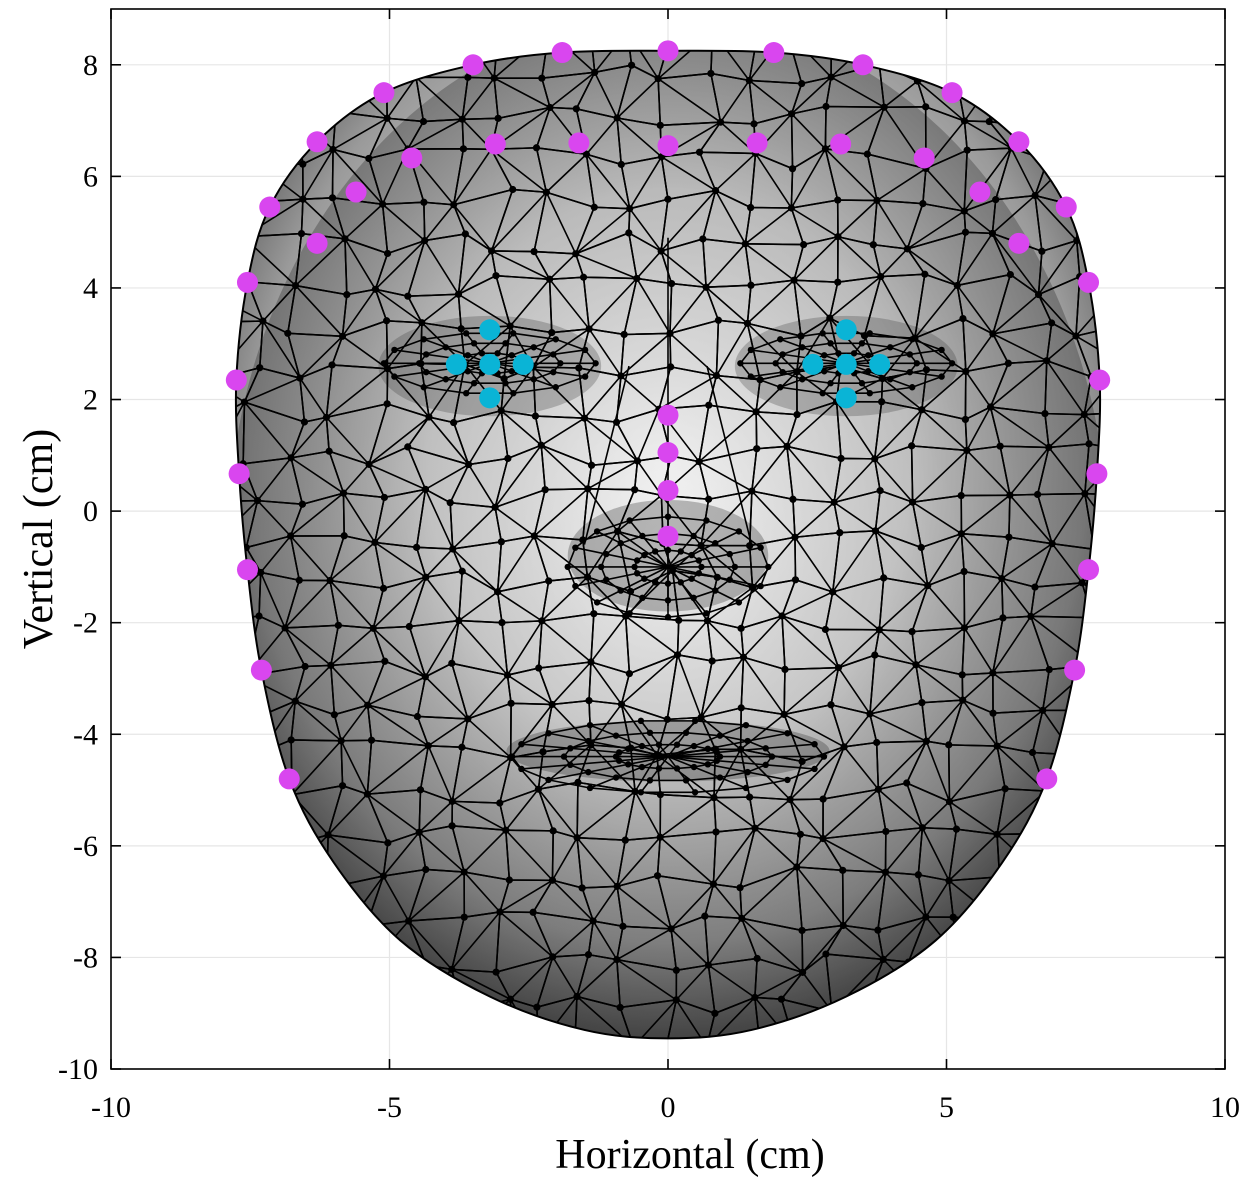 This screenshot has width=1251, height=1181. Describe the element at coordinates (85, 846) in the screenshot. I see `y-tick-label: -6` at that location.